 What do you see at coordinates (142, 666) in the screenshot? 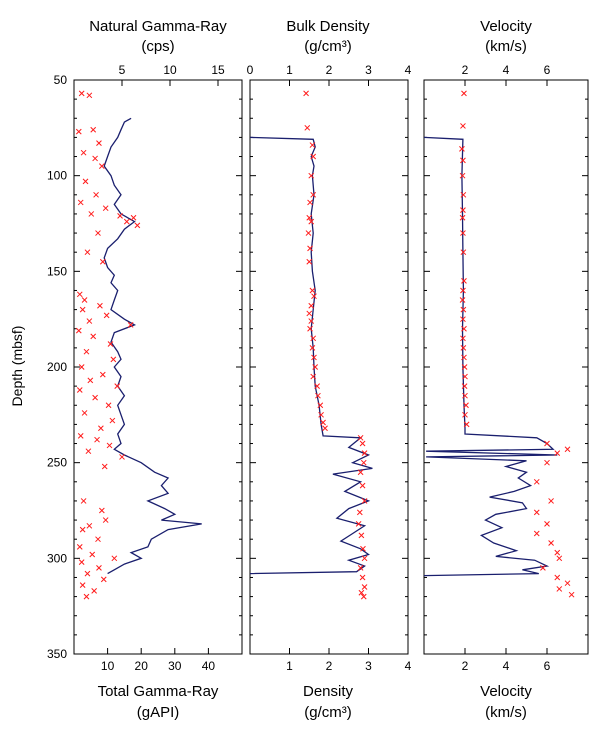
I see `bottom-axis-tick-label: 20` at bounding box center [142, 666].